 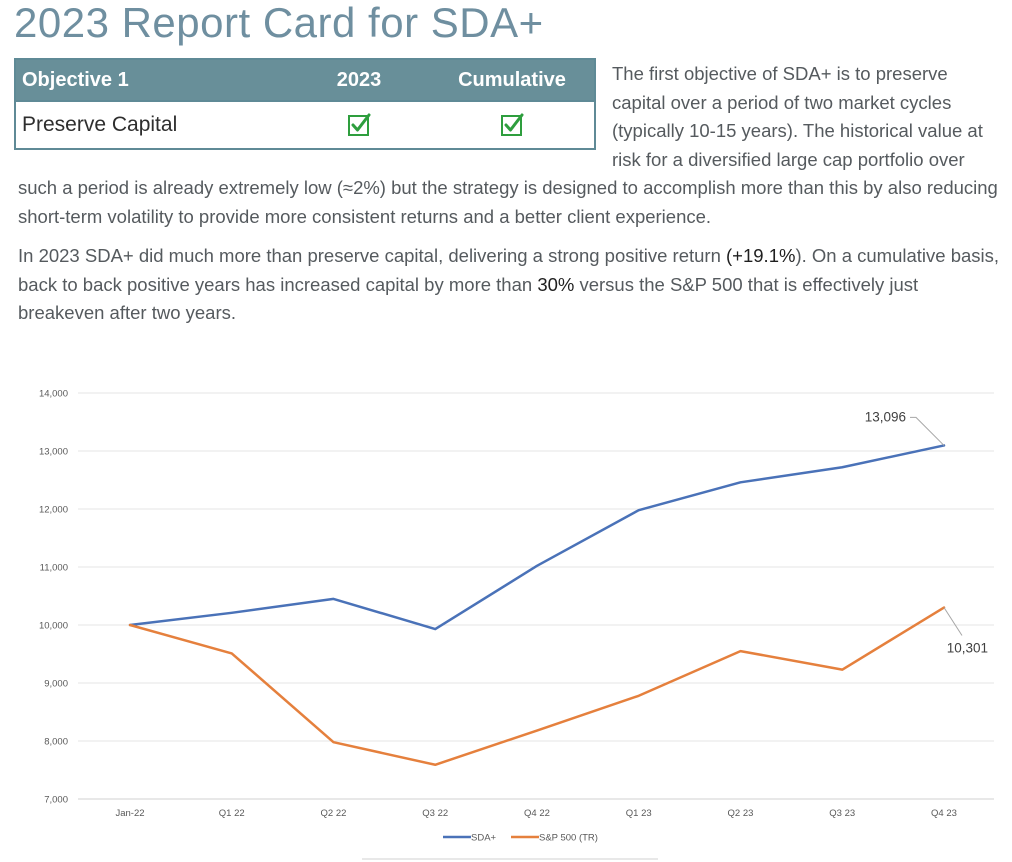 What do you see at coordinates (842, 813) in the screenshot?
I see `x-tick-label: Q3 23` at bounding box center [842, 813].